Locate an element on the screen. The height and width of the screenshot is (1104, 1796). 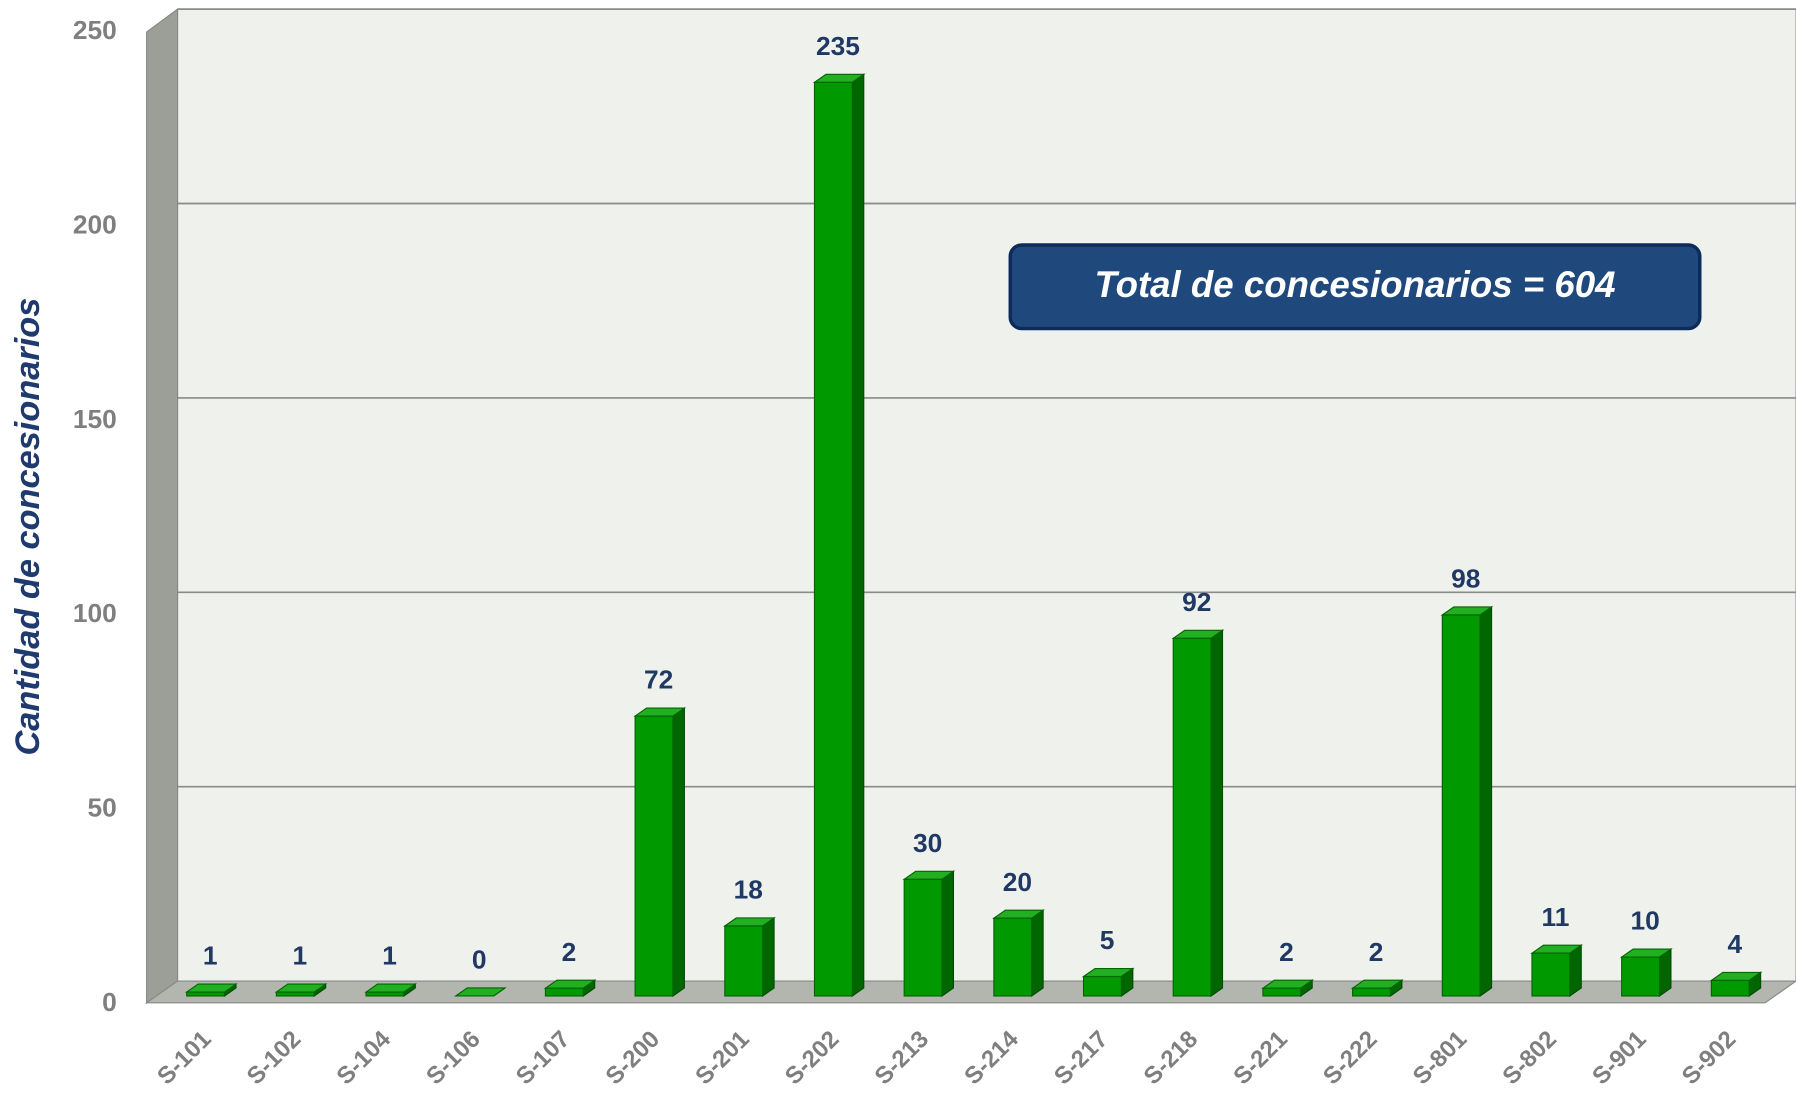
x-tick-label: S-213 is located at coordinates (902, 1058).